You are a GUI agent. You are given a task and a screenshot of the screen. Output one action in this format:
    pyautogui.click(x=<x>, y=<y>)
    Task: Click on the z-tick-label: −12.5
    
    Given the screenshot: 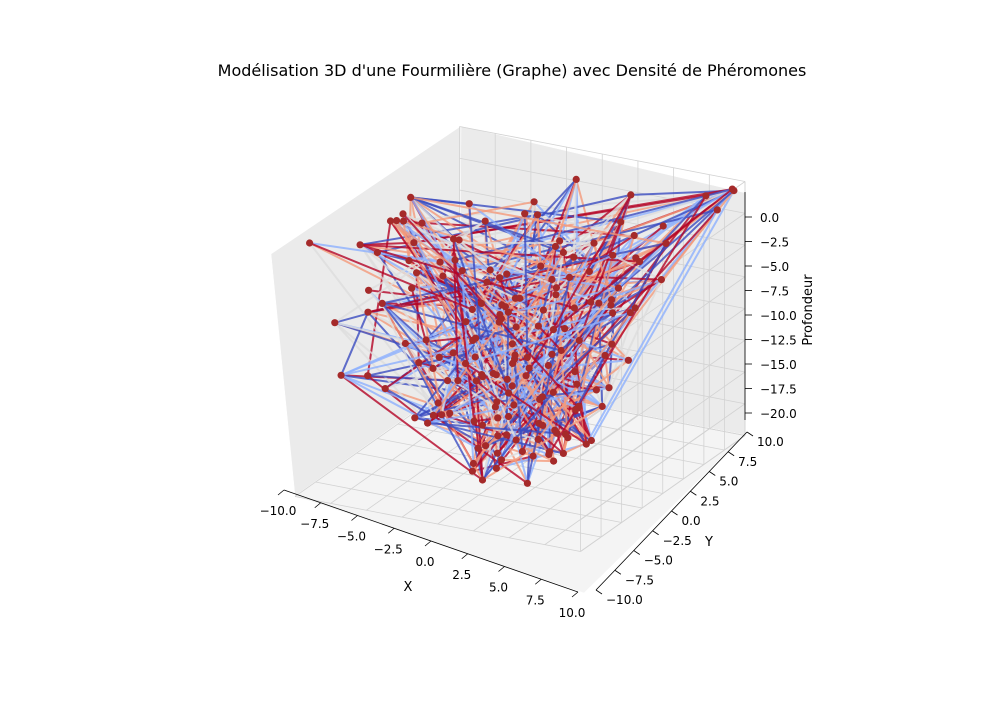 What is the action you would take?
    pyautogui.click(x=778, y=341)
    